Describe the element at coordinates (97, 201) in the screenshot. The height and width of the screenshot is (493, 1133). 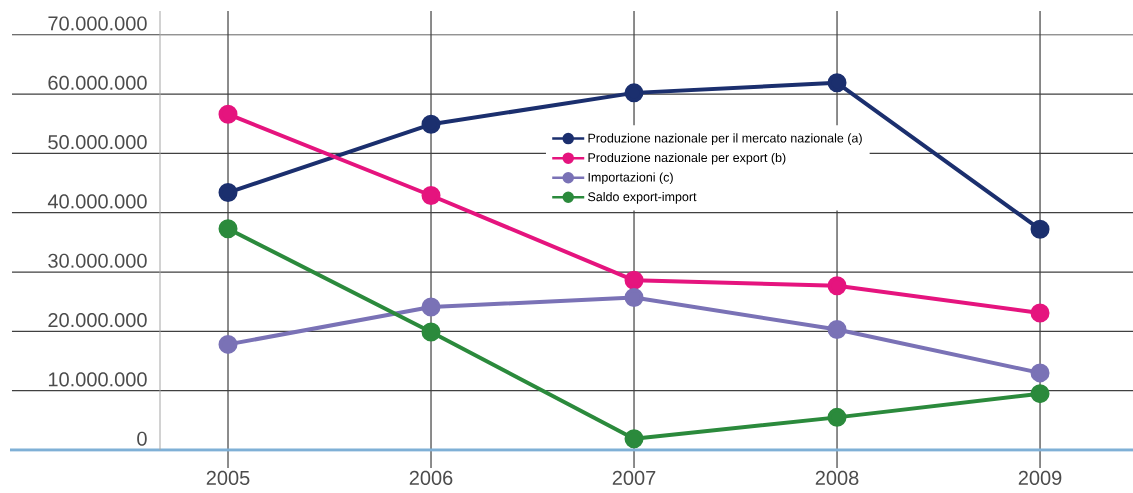
I see `y-tick-label: 40.000.000` at that location.